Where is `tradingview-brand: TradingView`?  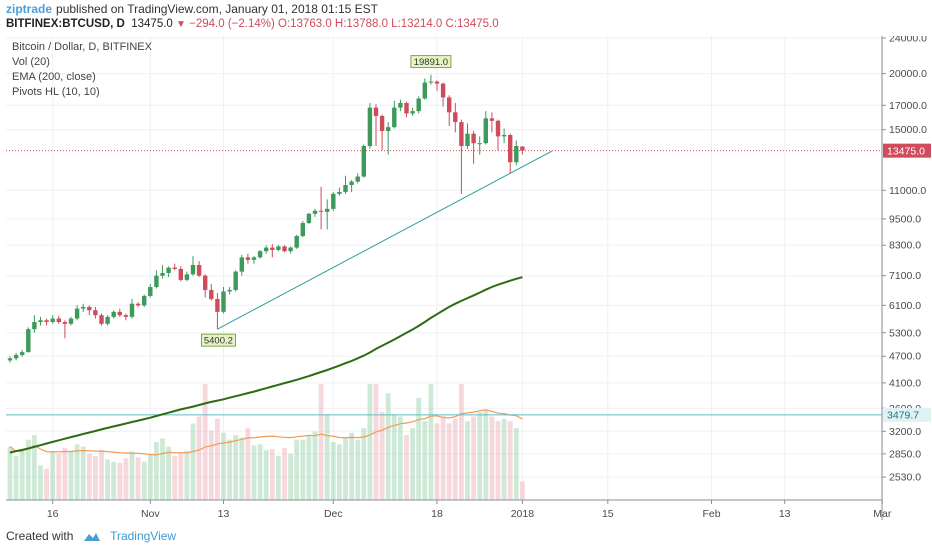 tradingview-brand: TradingView is located at coordinates (143, 536).